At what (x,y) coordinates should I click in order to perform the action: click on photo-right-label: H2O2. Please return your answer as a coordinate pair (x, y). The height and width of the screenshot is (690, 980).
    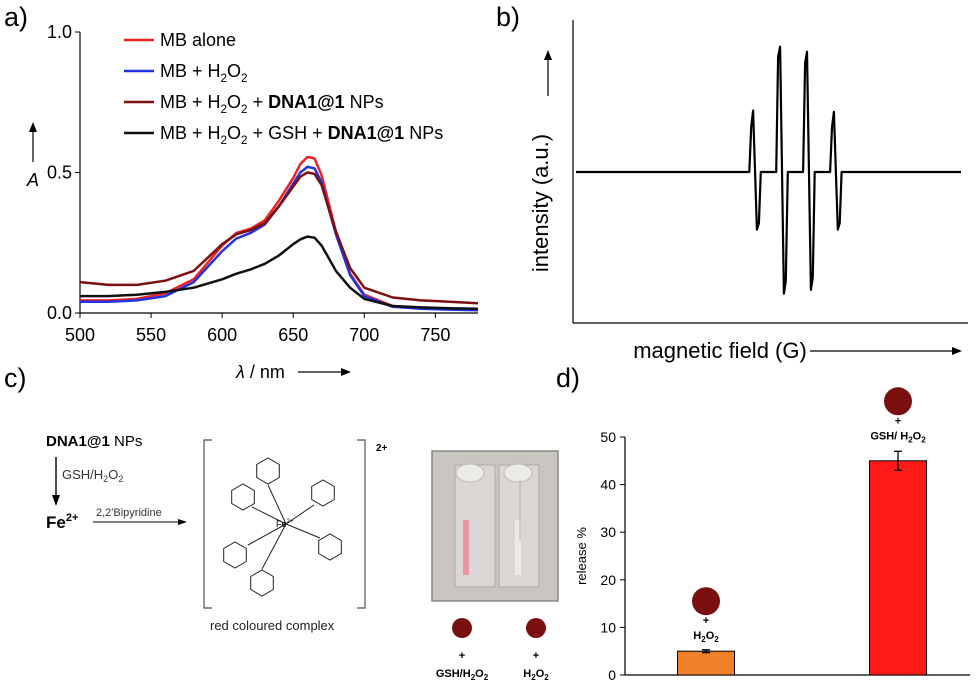
    Looking at the image, I should click on (536, 675).